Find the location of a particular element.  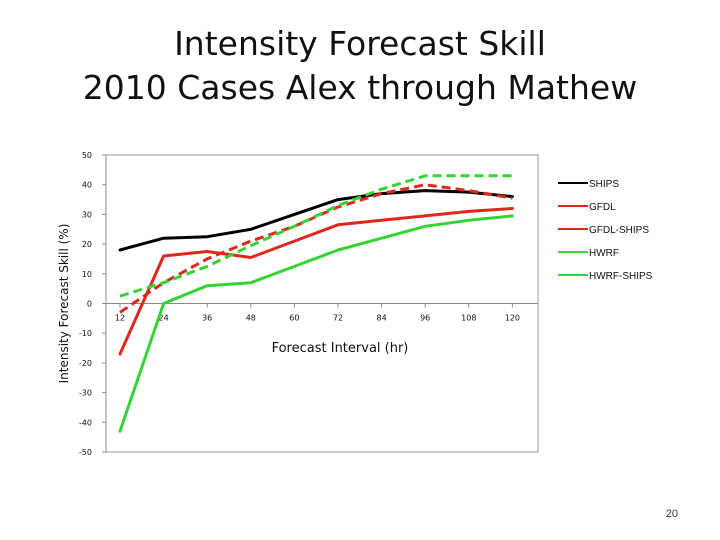

x-tick-label: 84 is located at coordinates (382, 318).